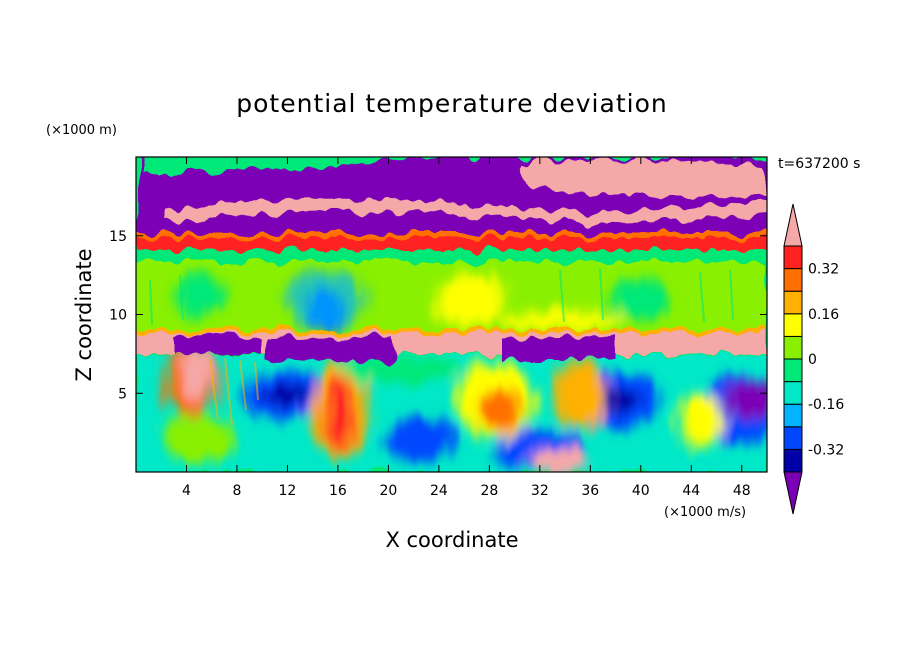  Describe the element at coordinates (288, 491) in the screenshot. I see `x-tick-label: 12` at that location.